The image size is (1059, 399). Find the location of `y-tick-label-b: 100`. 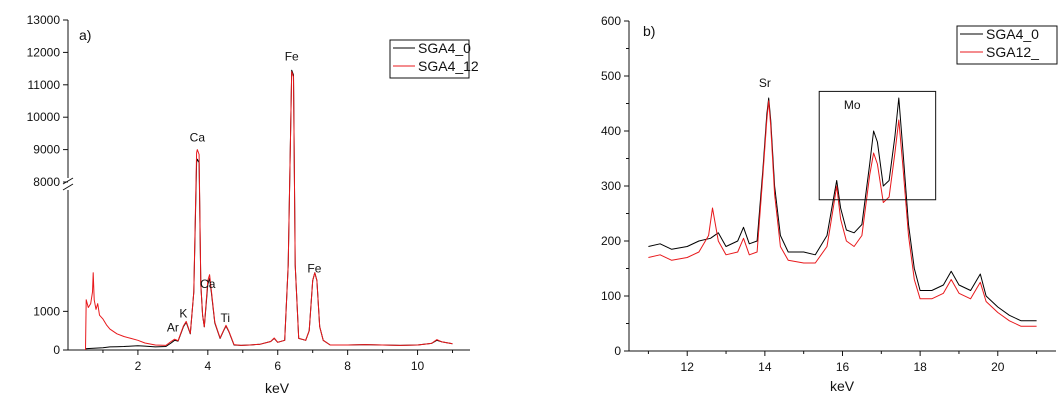

y-tick-label-b: 100 is located at coordinates (611, 296).